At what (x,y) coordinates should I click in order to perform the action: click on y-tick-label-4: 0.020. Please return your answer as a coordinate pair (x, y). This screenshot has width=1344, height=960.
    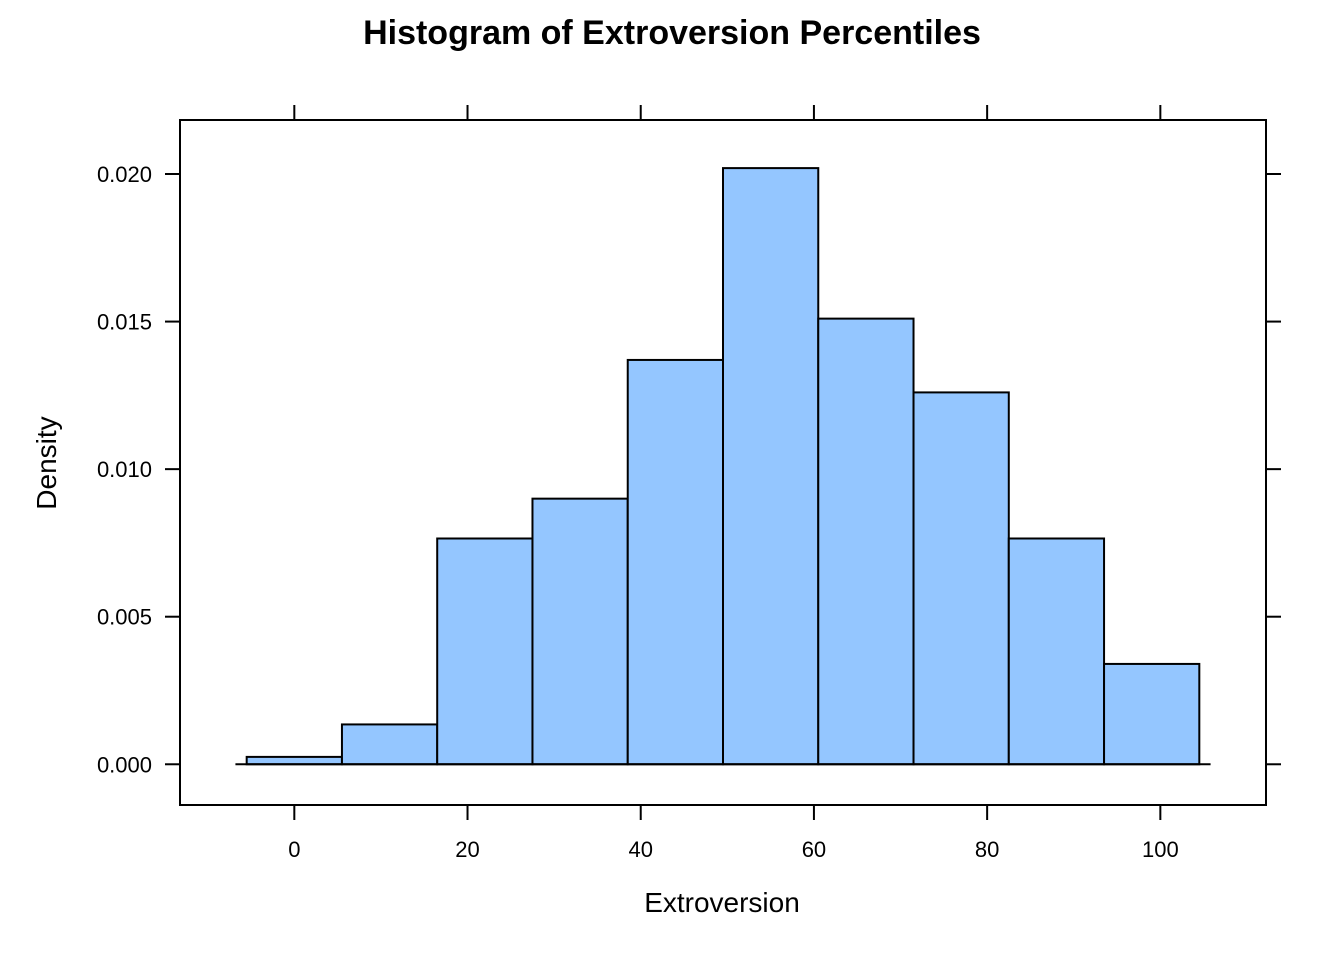
    Looking at the image, I should click on (124, 174).